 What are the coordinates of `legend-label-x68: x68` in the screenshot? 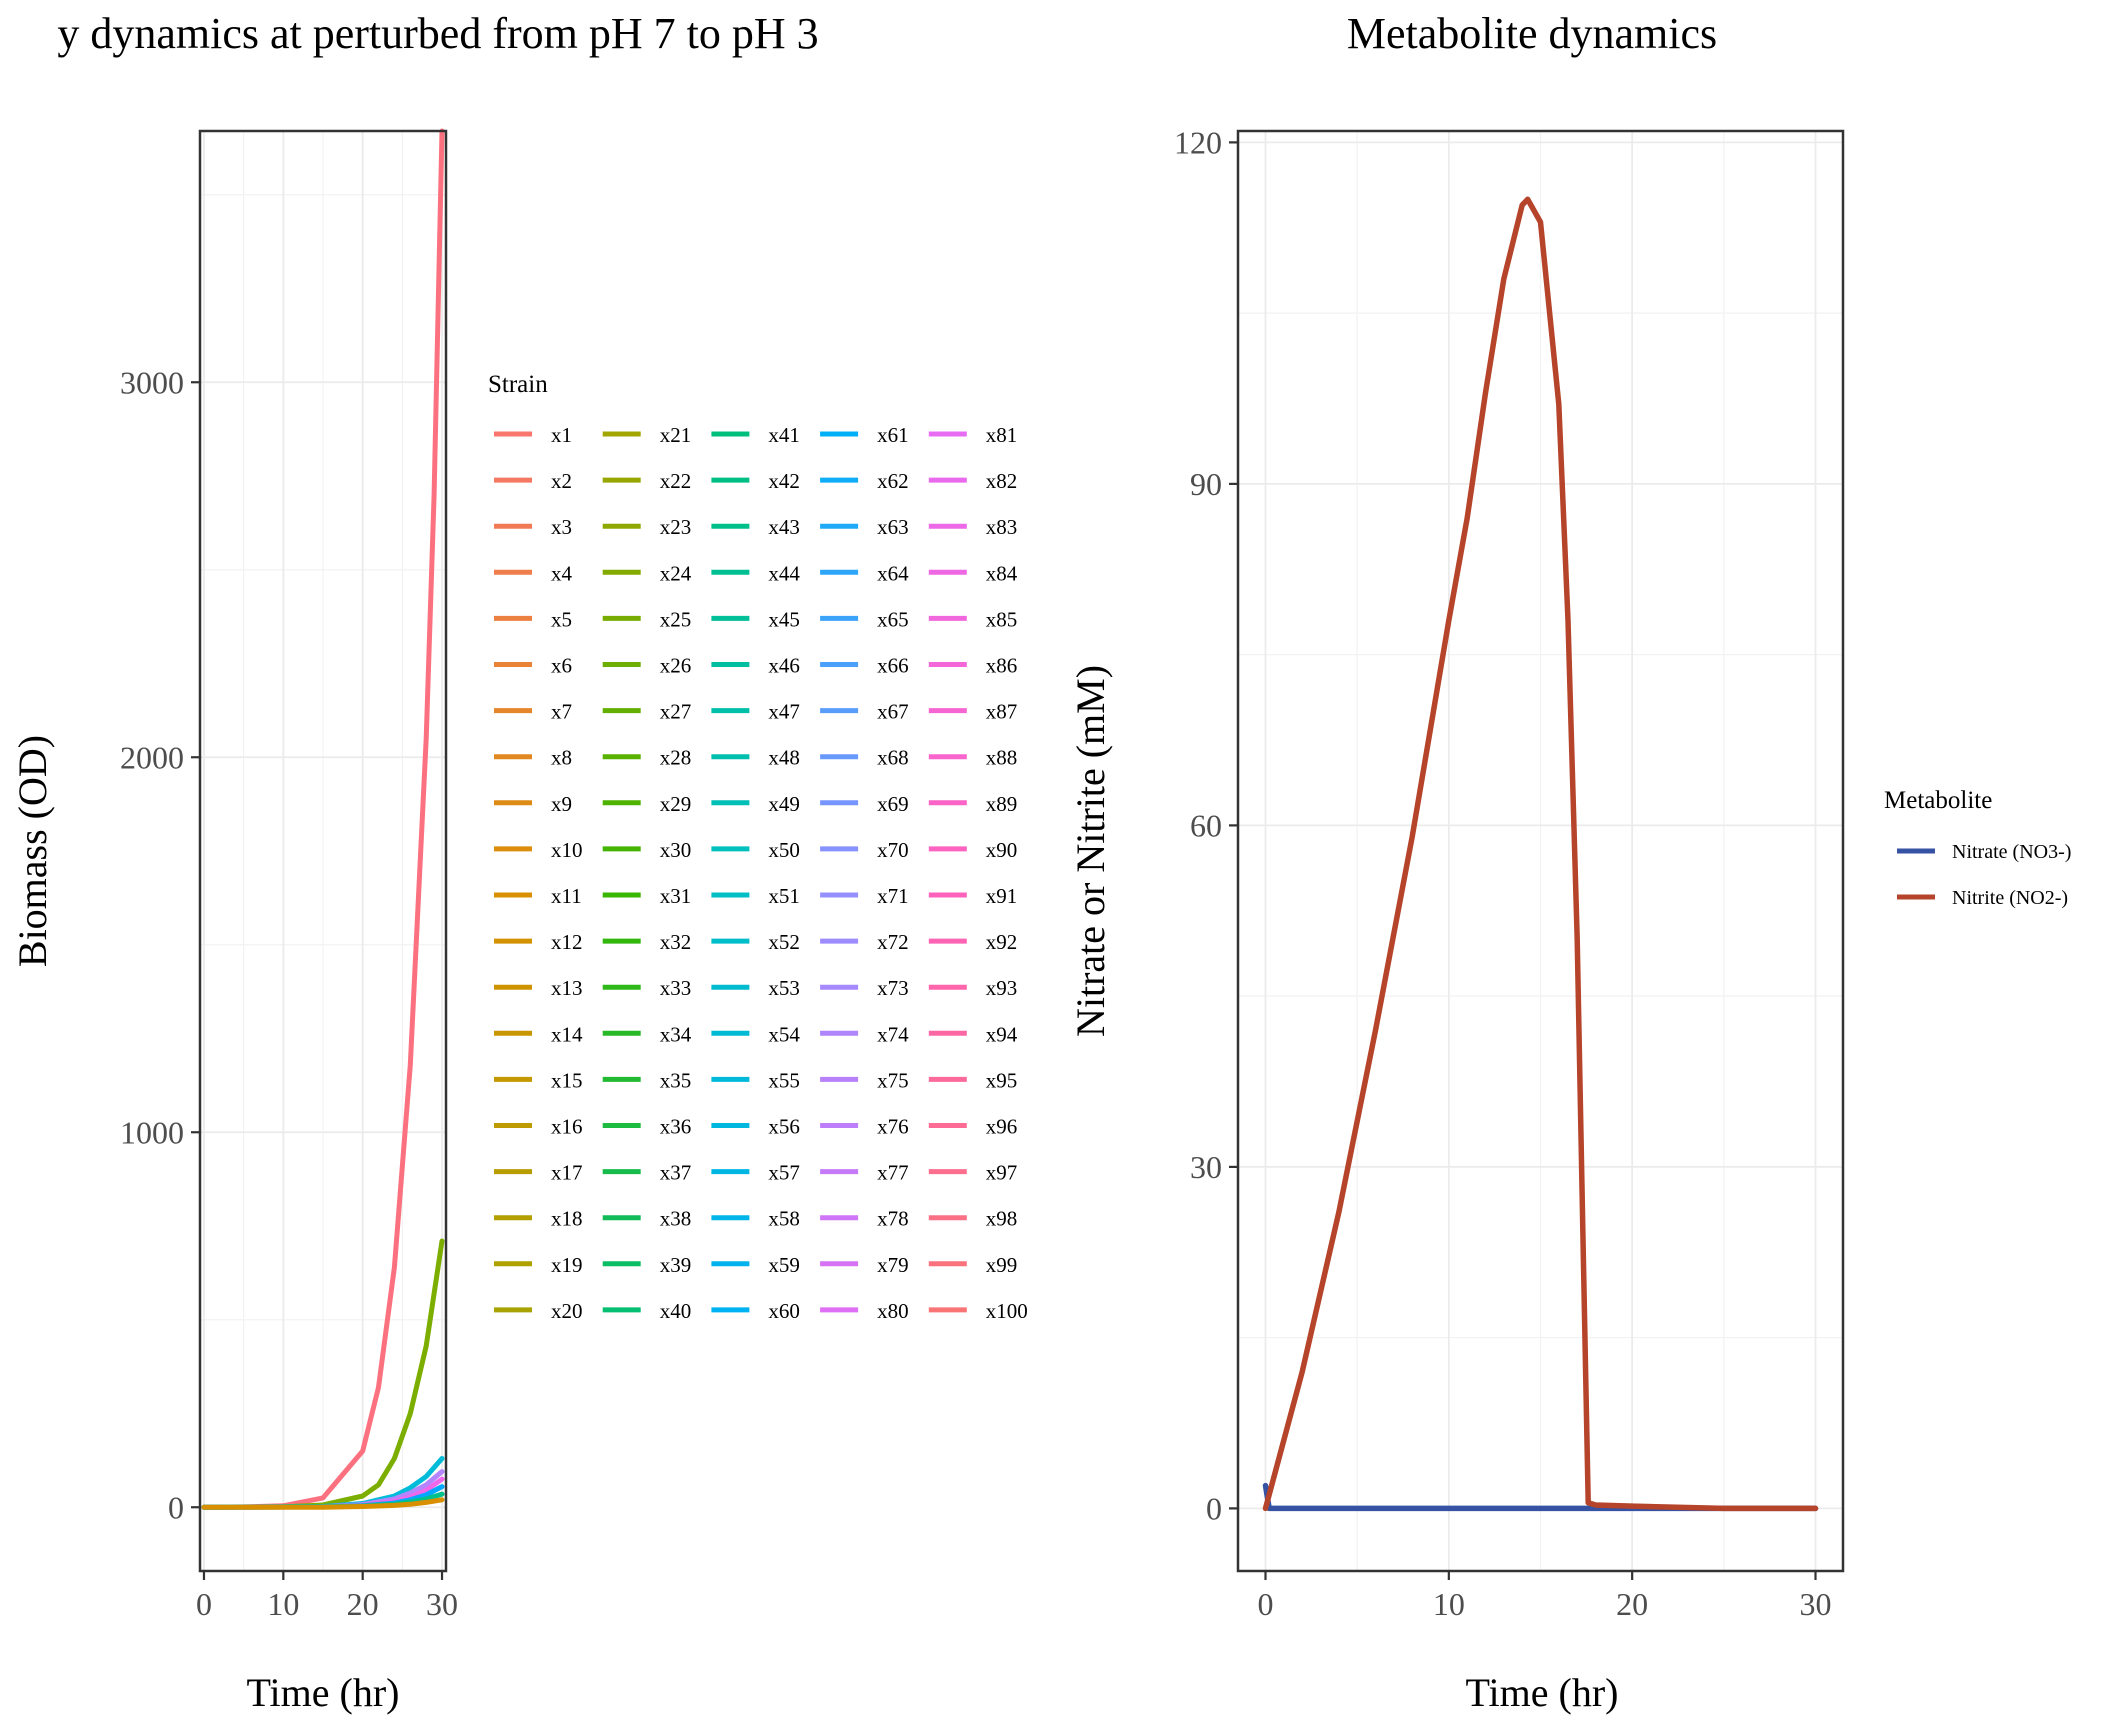 It's located at (893, 758).